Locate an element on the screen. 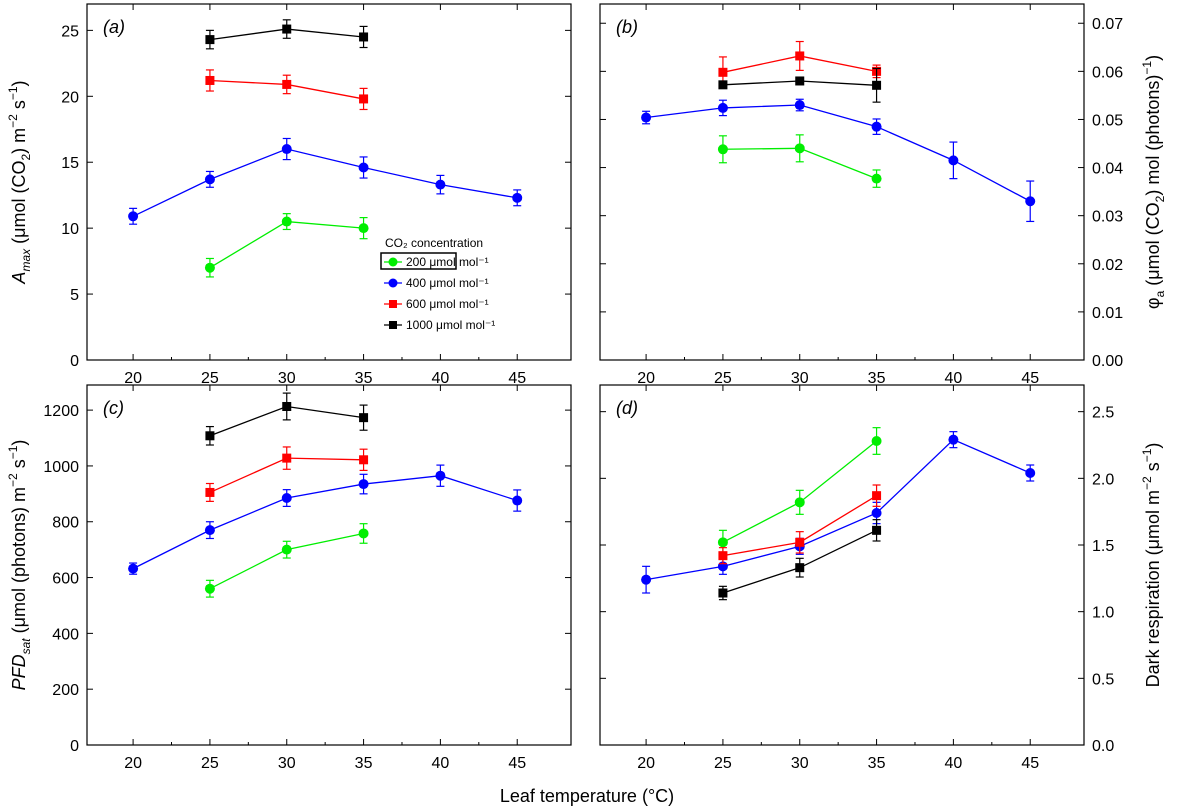 Image resolution: width=1177 pixels, height=810 pixels. y-tick-label: 0.0 is located at coordinates (1103, 746).